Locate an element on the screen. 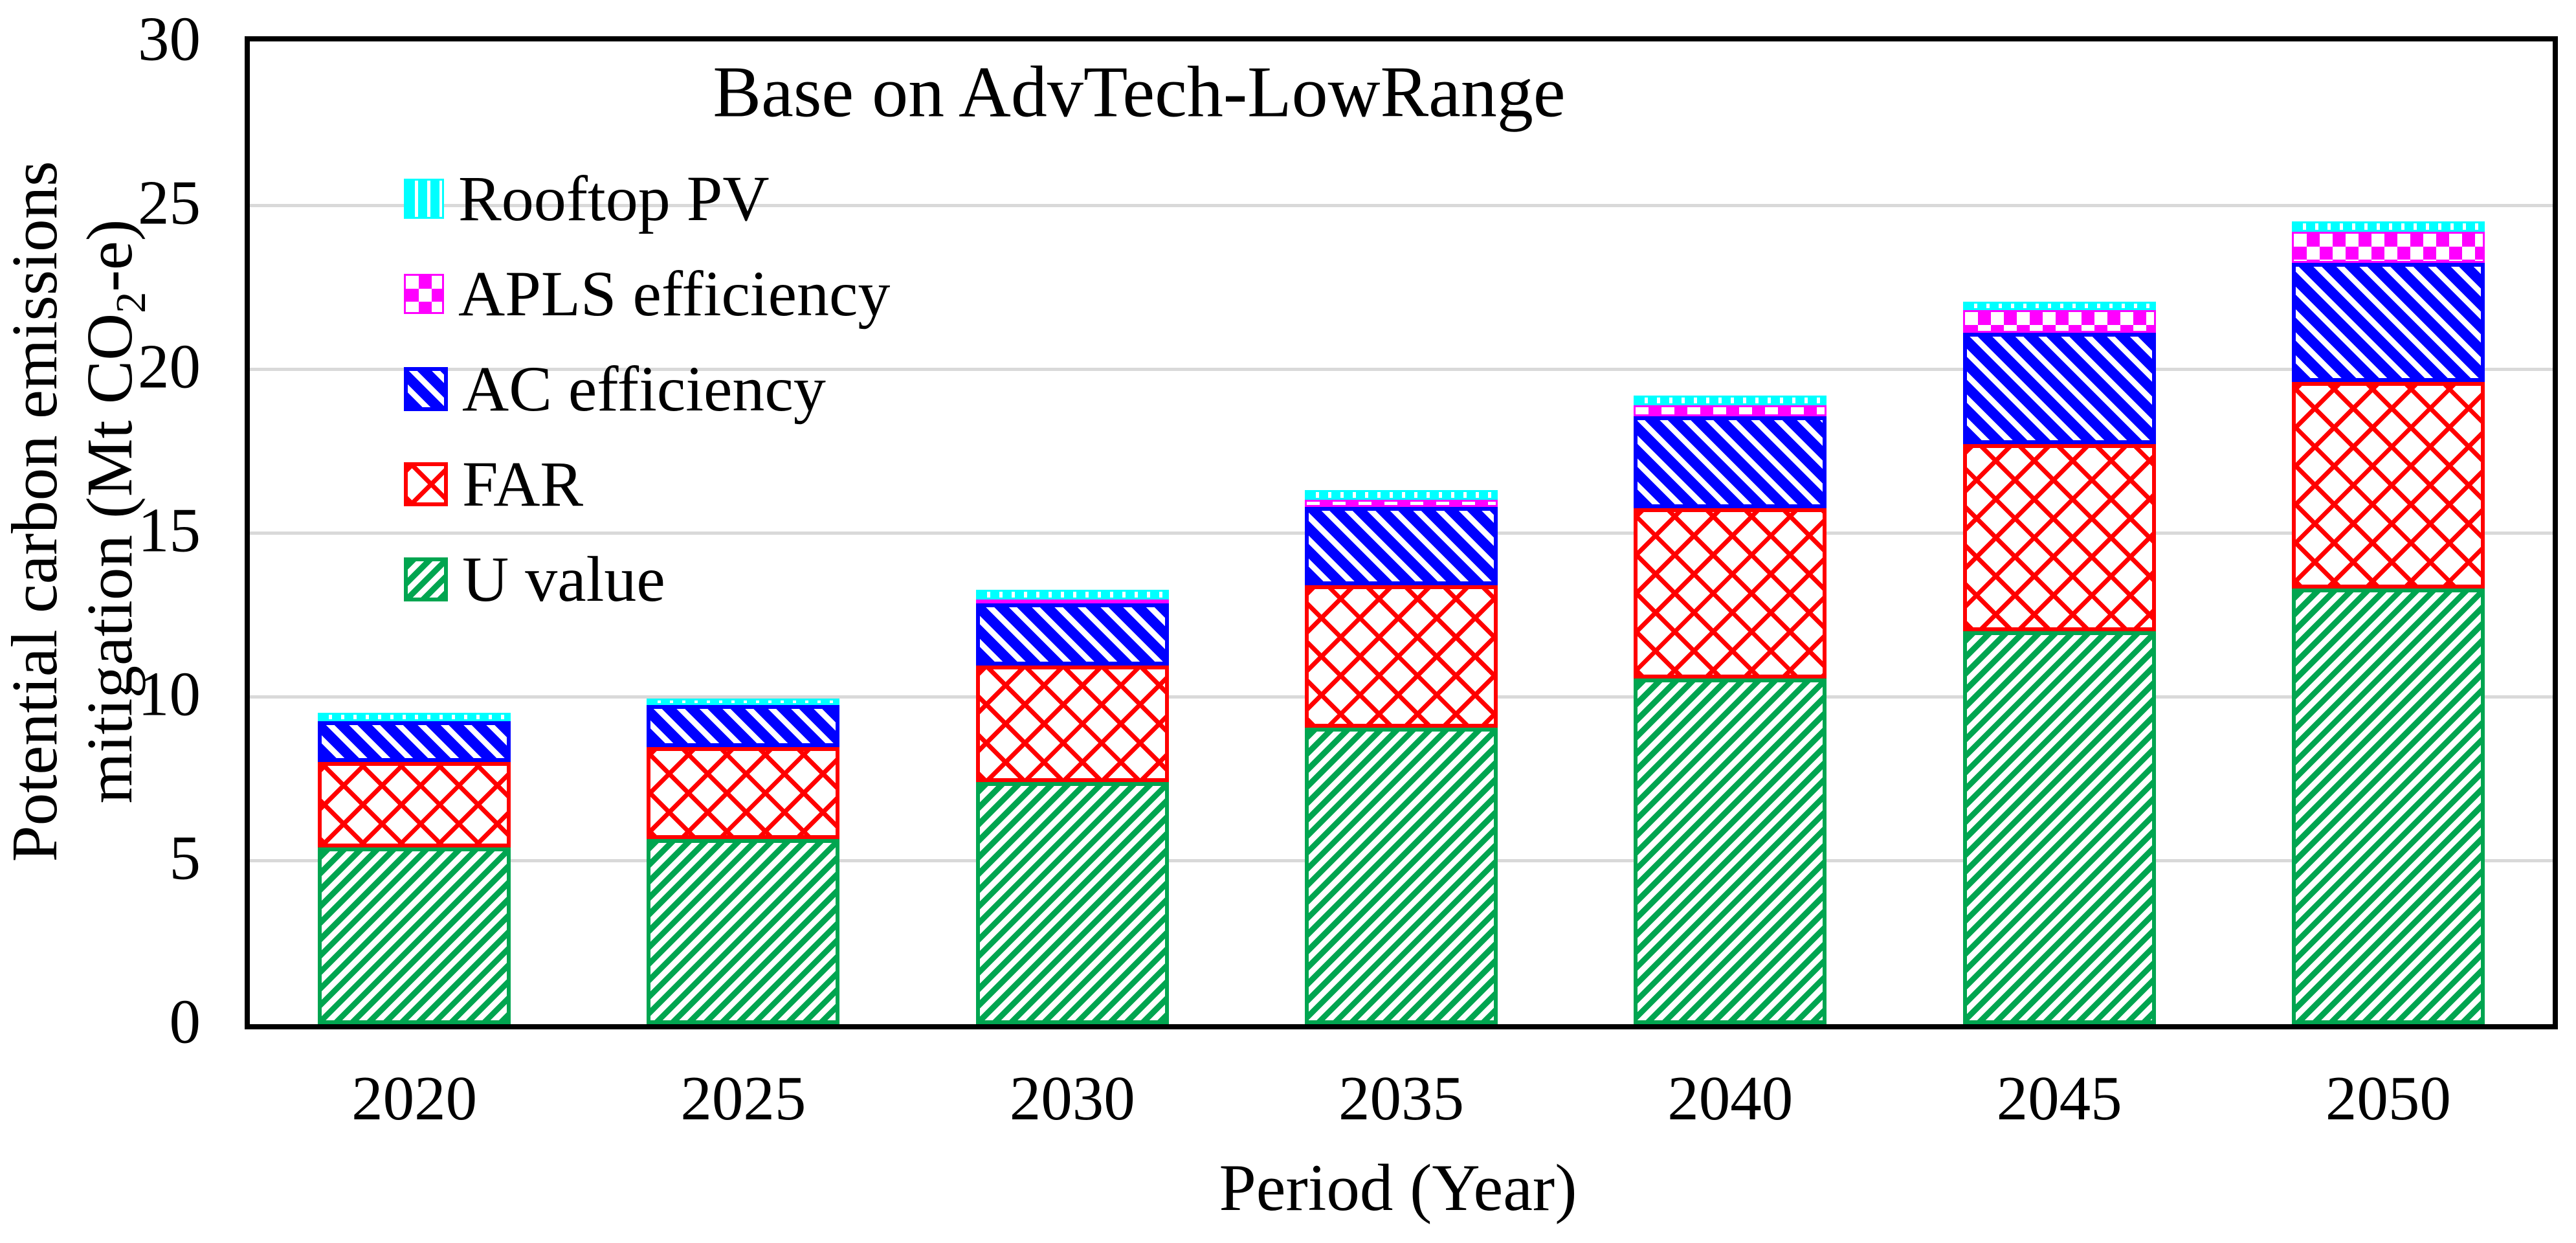  y-tick-label-10: 10 is located at coordinates (169, 694).